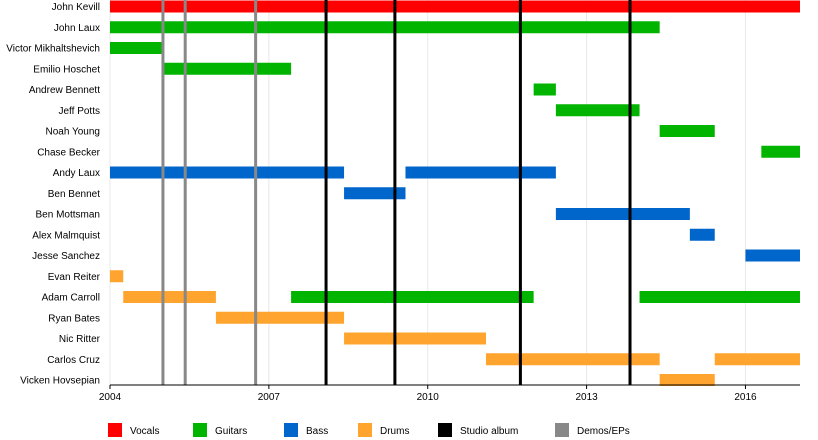  What do you see at coordinates (562, 430) in the screenshot?
I see `legend-swatch-demo` at bounding box center [562, 430].